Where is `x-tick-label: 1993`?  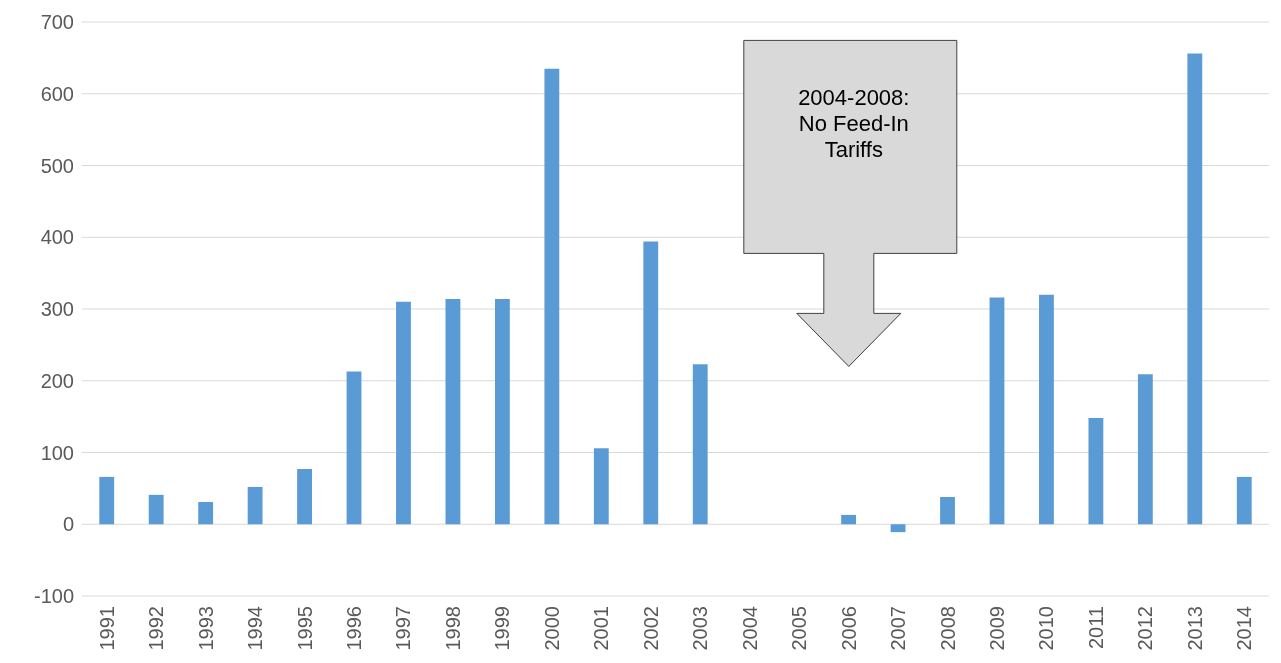
x-tick-label: 1993 is located at coordinates (205, 628).